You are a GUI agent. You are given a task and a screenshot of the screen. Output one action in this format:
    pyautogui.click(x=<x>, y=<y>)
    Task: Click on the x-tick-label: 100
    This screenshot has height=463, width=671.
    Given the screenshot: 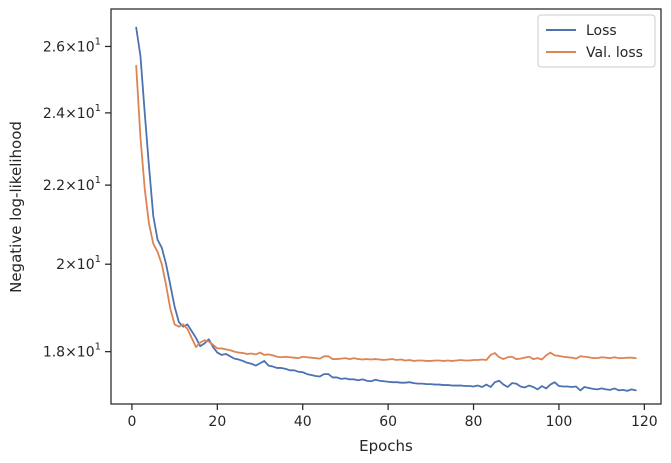 What is the action you would take?
    pyautogui.click(x=559, y=422)
    